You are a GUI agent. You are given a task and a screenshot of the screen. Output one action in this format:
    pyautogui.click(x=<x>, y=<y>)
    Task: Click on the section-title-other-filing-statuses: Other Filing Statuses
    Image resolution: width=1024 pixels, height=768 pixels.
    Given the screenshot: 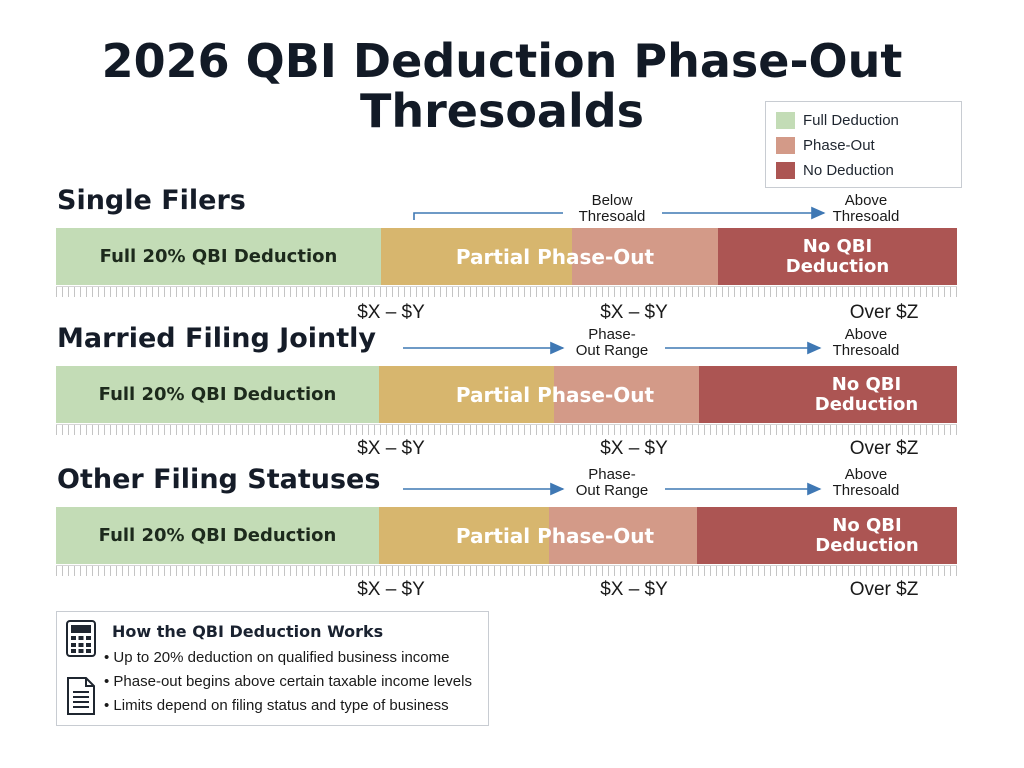 What is the action you would take?
    pyautogui.click(x=219, y=479)
    